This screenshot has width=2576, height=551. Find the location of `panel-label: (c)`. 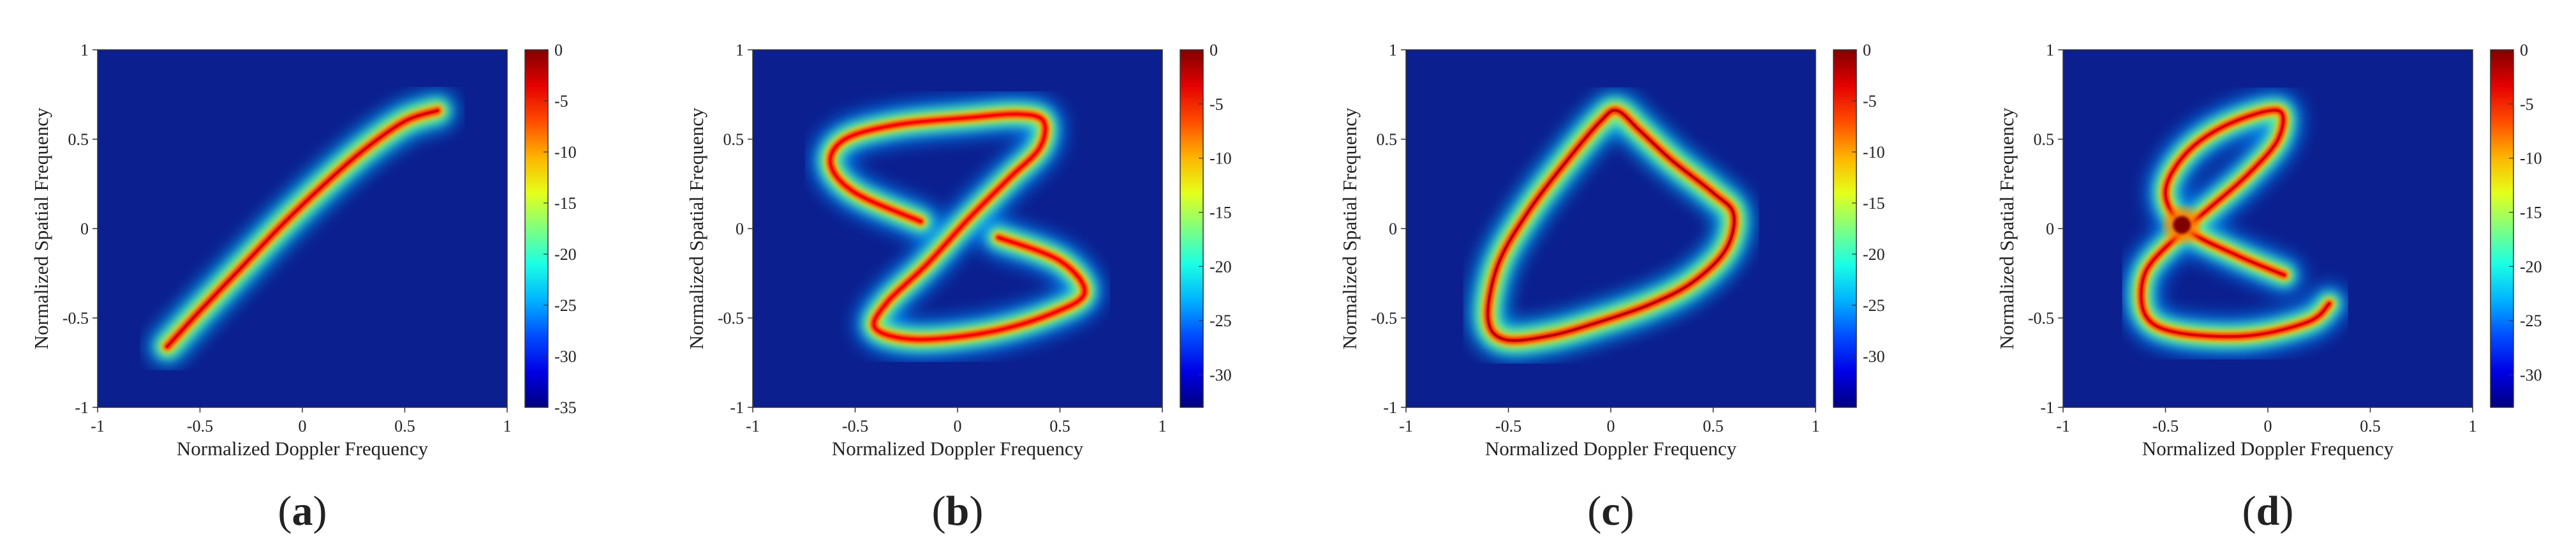

panel-label: (c) is located at coordinates (1610, 511).